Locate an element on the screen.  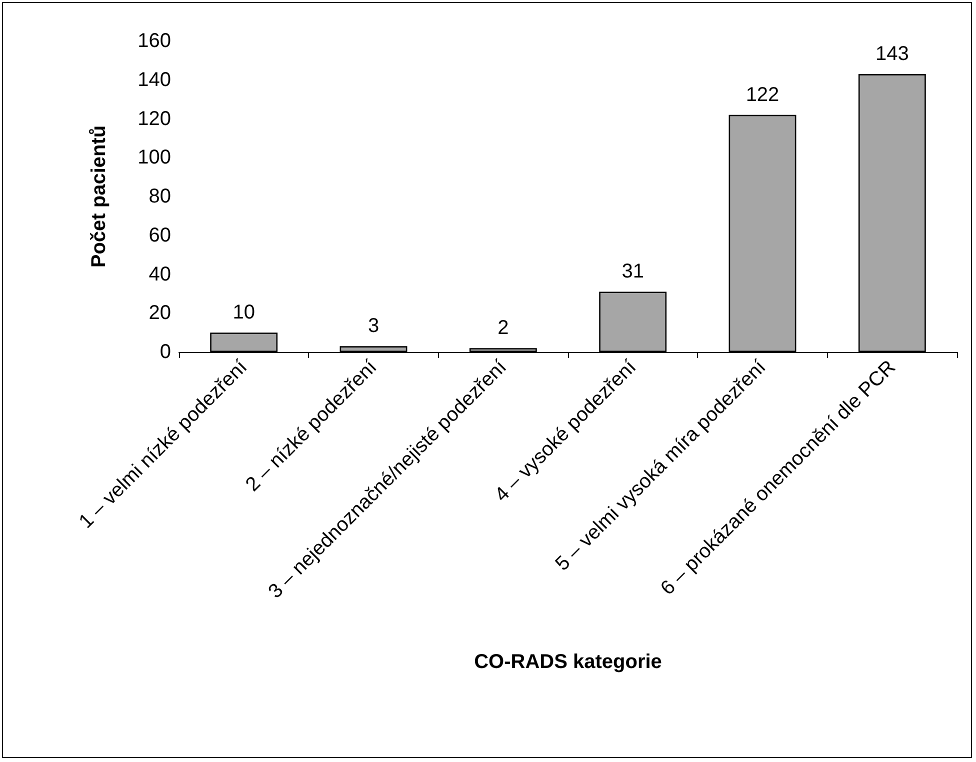
y-tick-label: 20 is located at coordinates (159, 313).